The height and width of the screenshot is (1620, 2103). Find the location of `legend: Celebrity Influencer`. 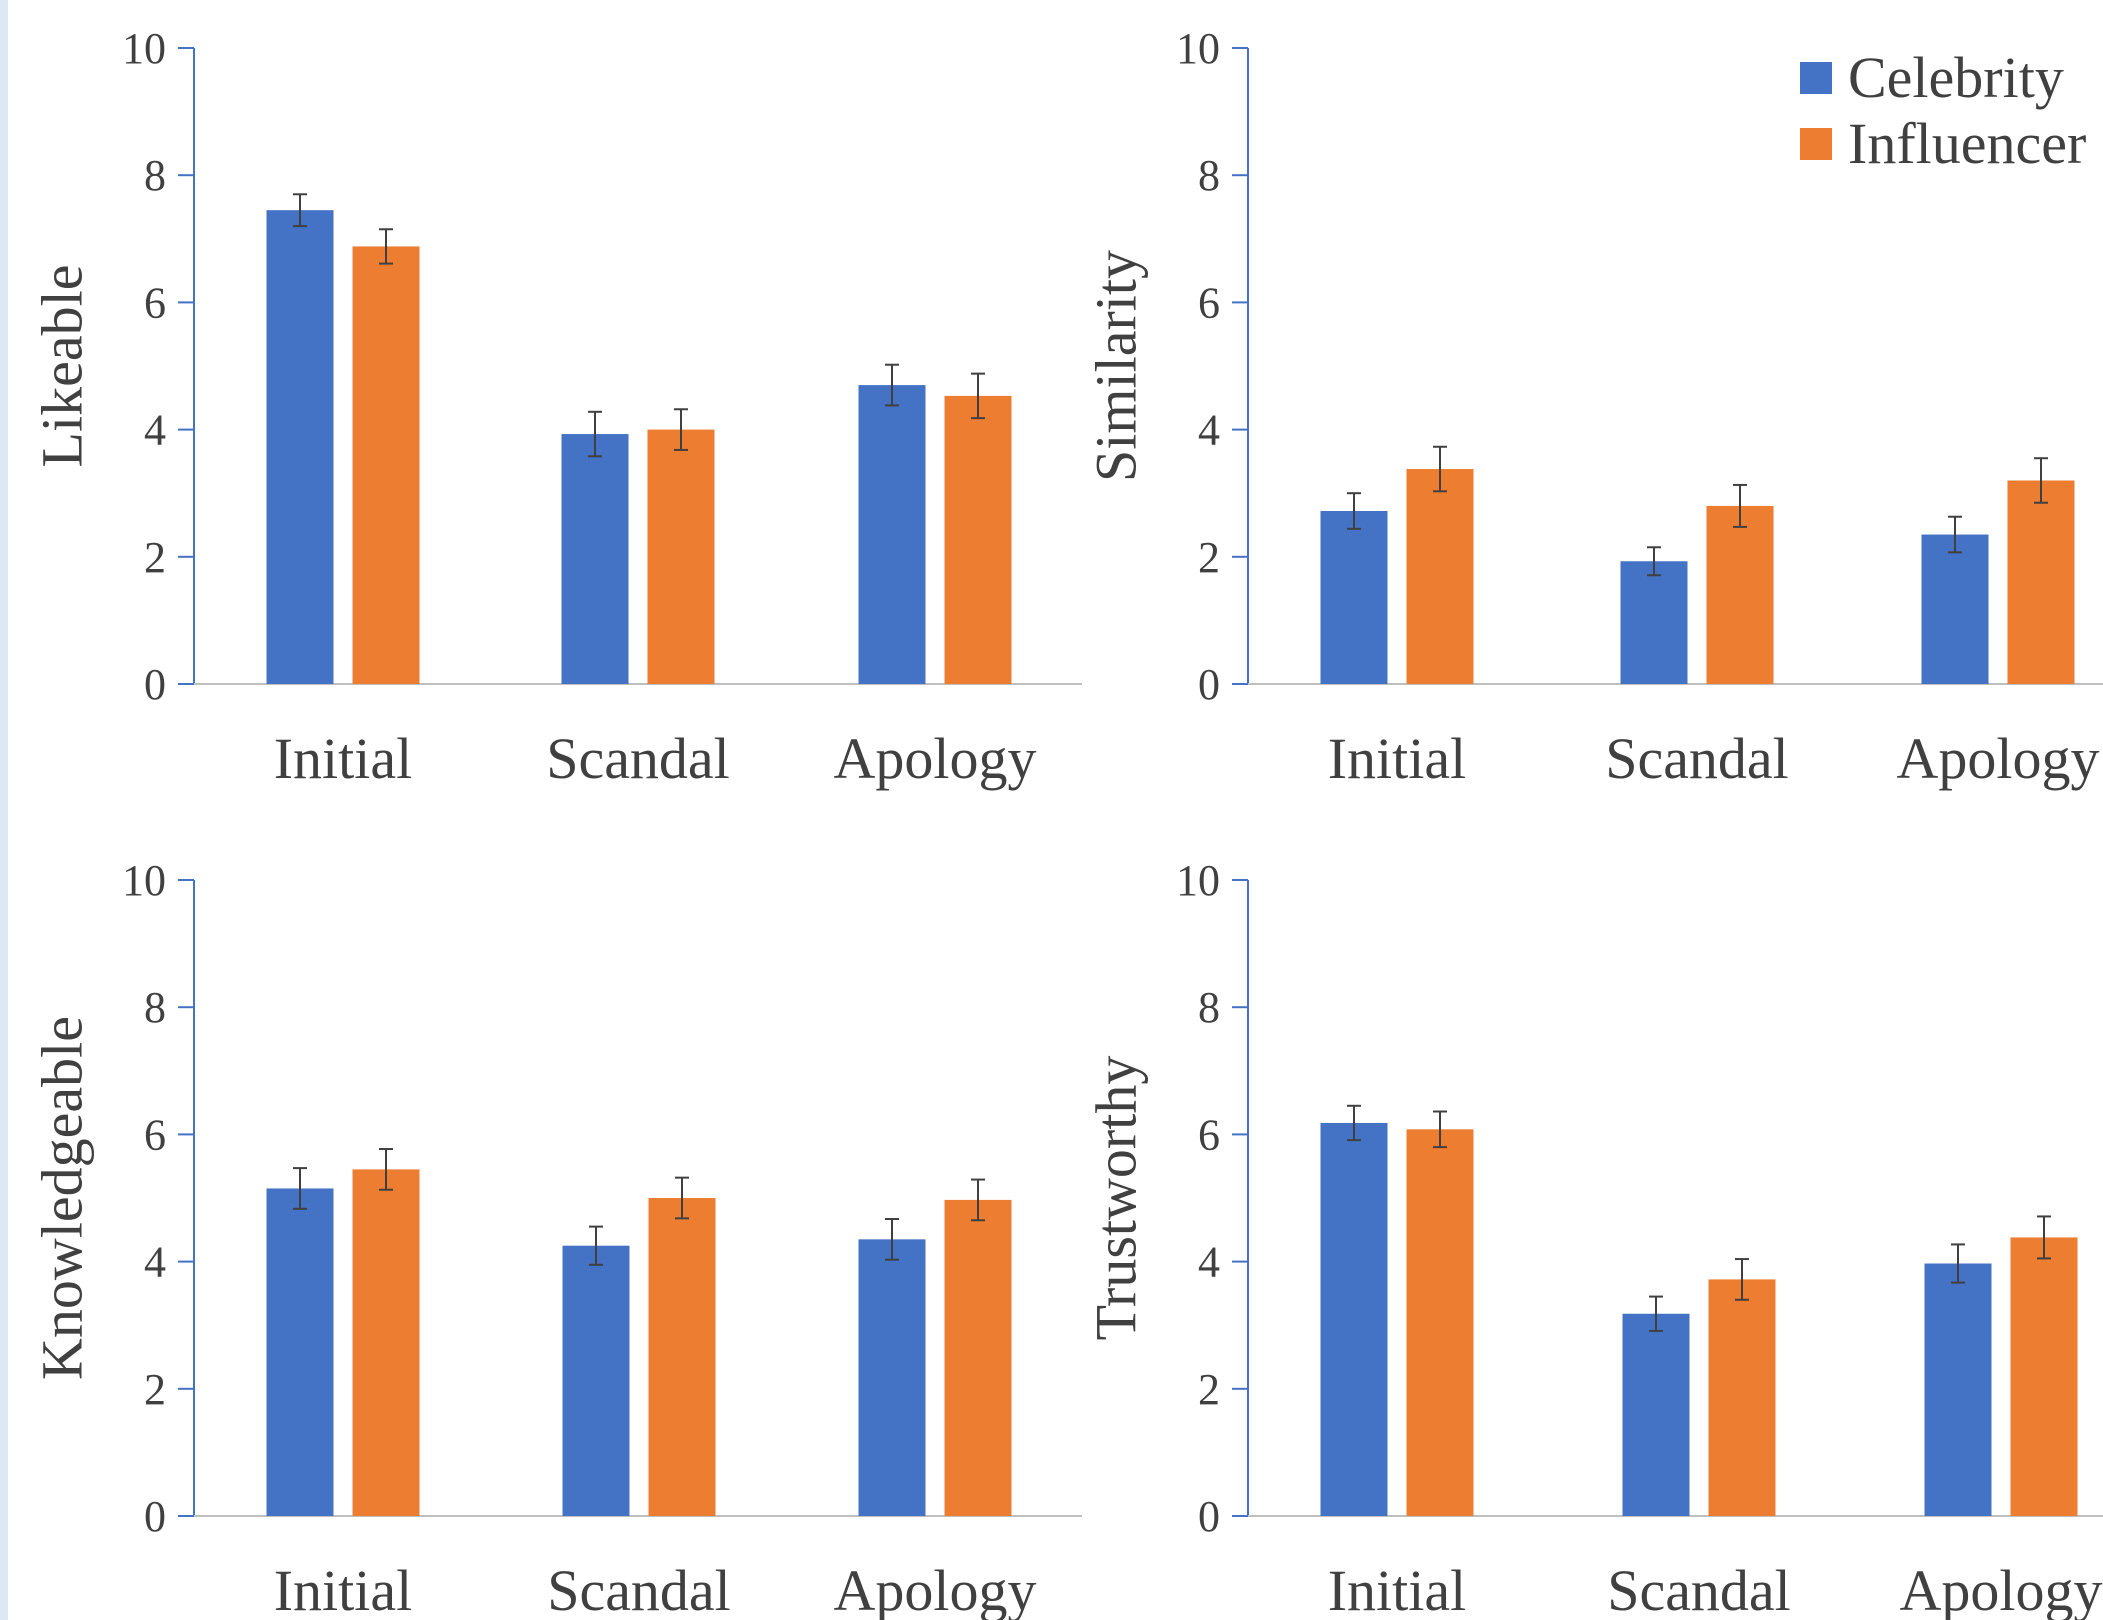

legend: Celebrity Influencer is located at coordinates (1943, 110).